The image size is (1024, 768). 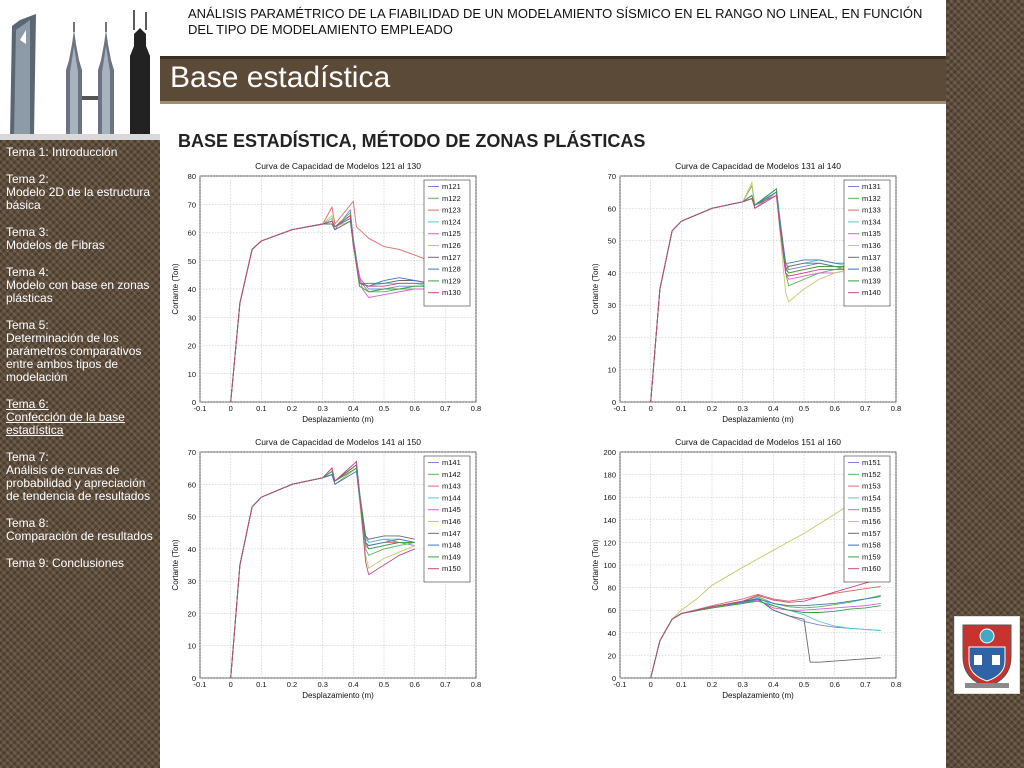 What do you see at coordinates (451, 462) in the screenshot?
I see `legend-label: m141` at bounding box center [451, 462].